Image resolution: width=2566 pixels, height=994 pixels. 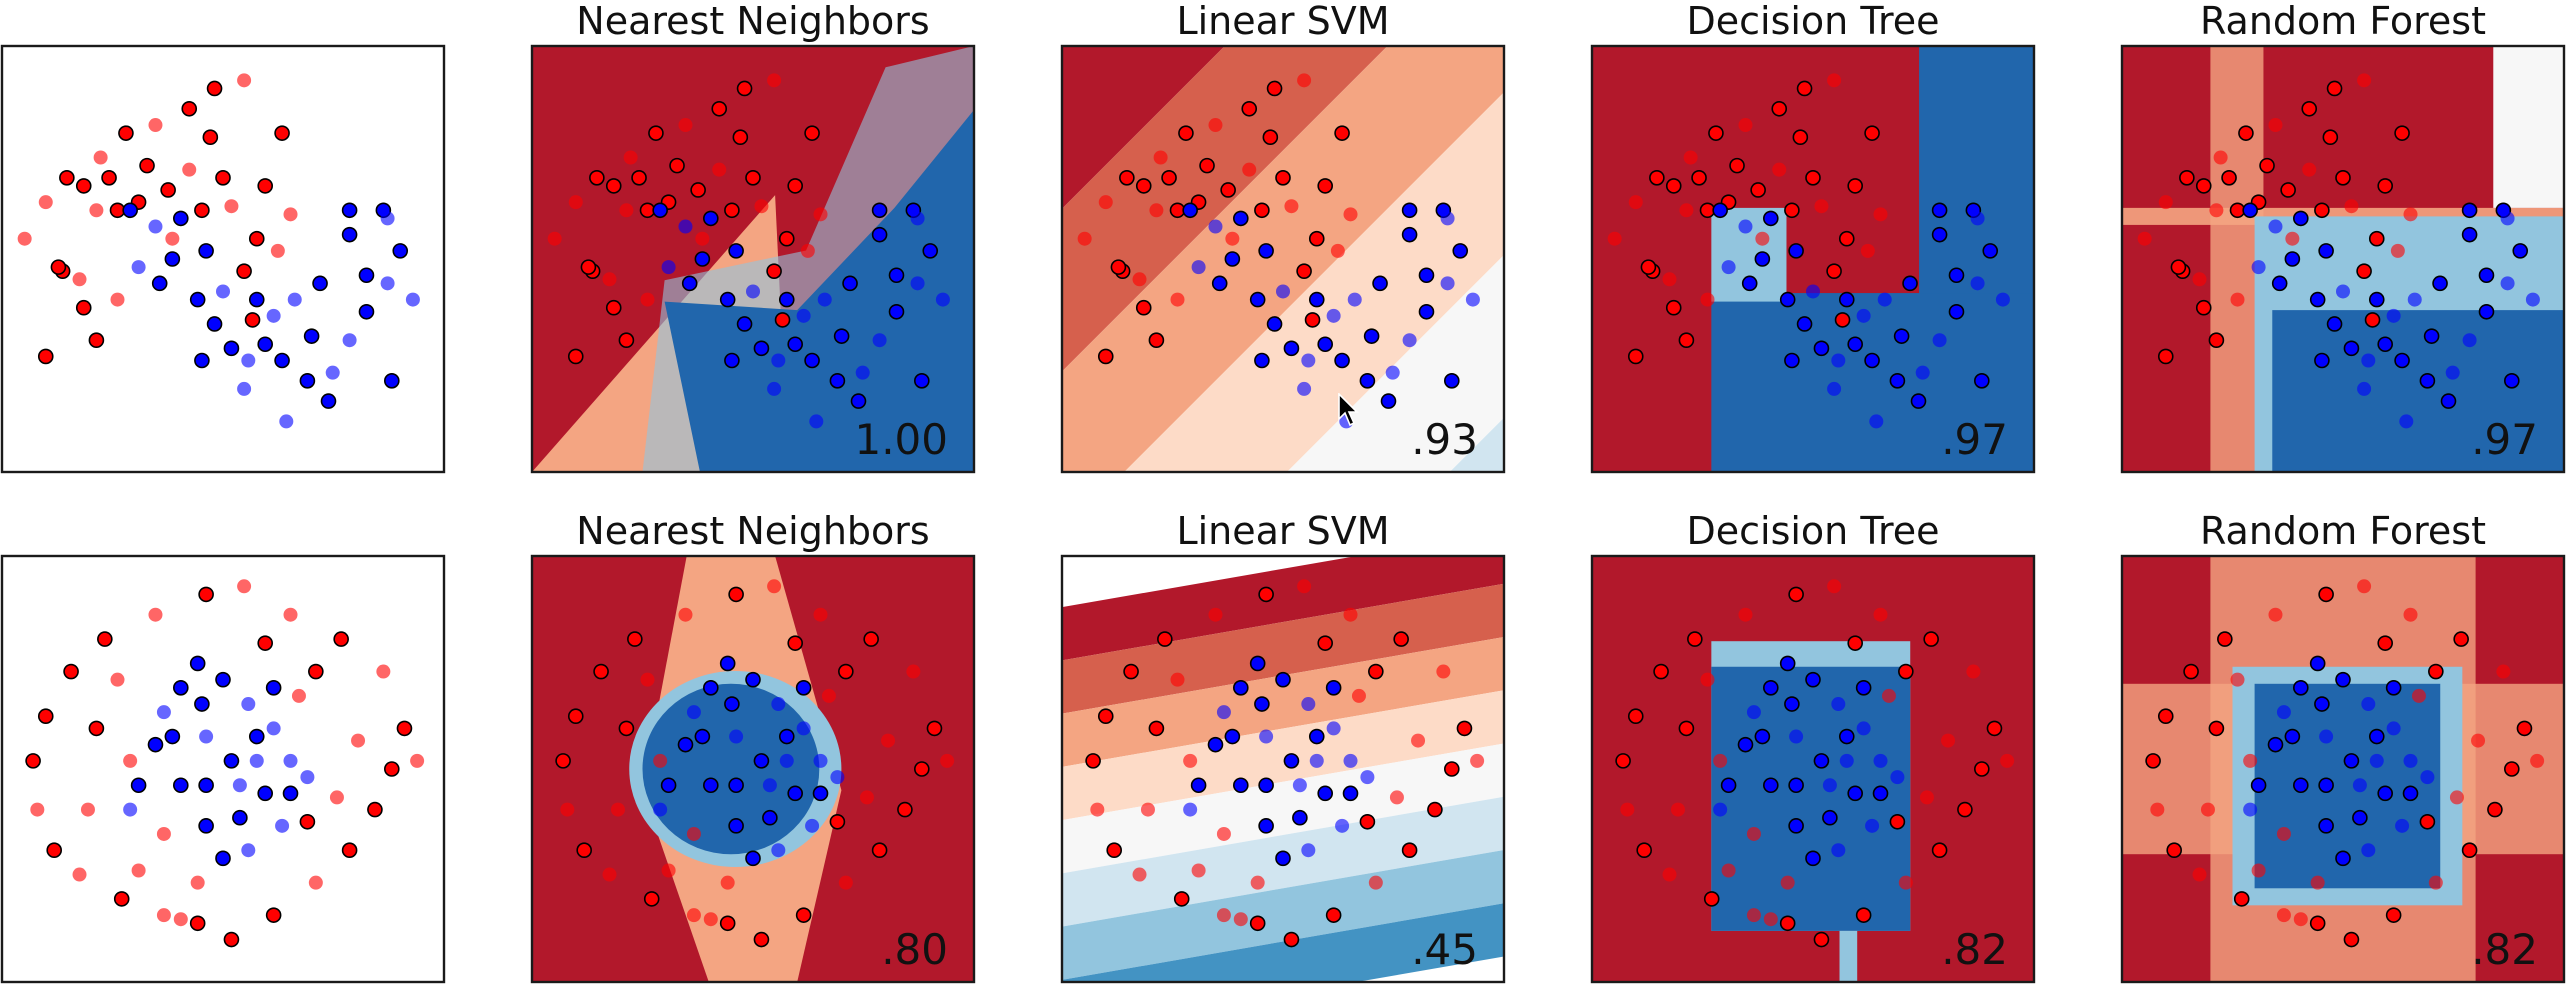 I want to click on axes-frame, so click(x=1813, y=769).